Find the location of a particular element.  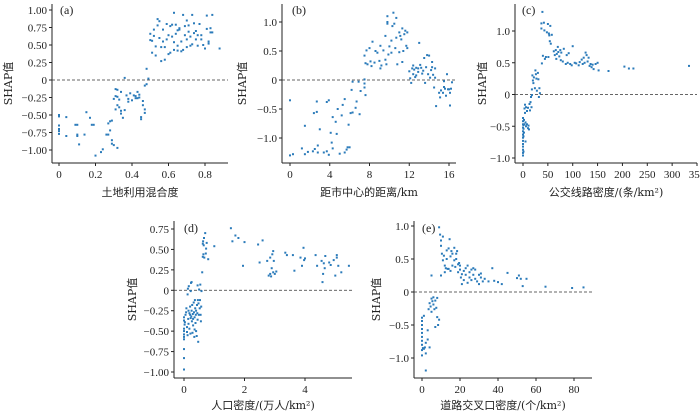

y-tick-label: 0.25 is located at coordinates (38, 64).